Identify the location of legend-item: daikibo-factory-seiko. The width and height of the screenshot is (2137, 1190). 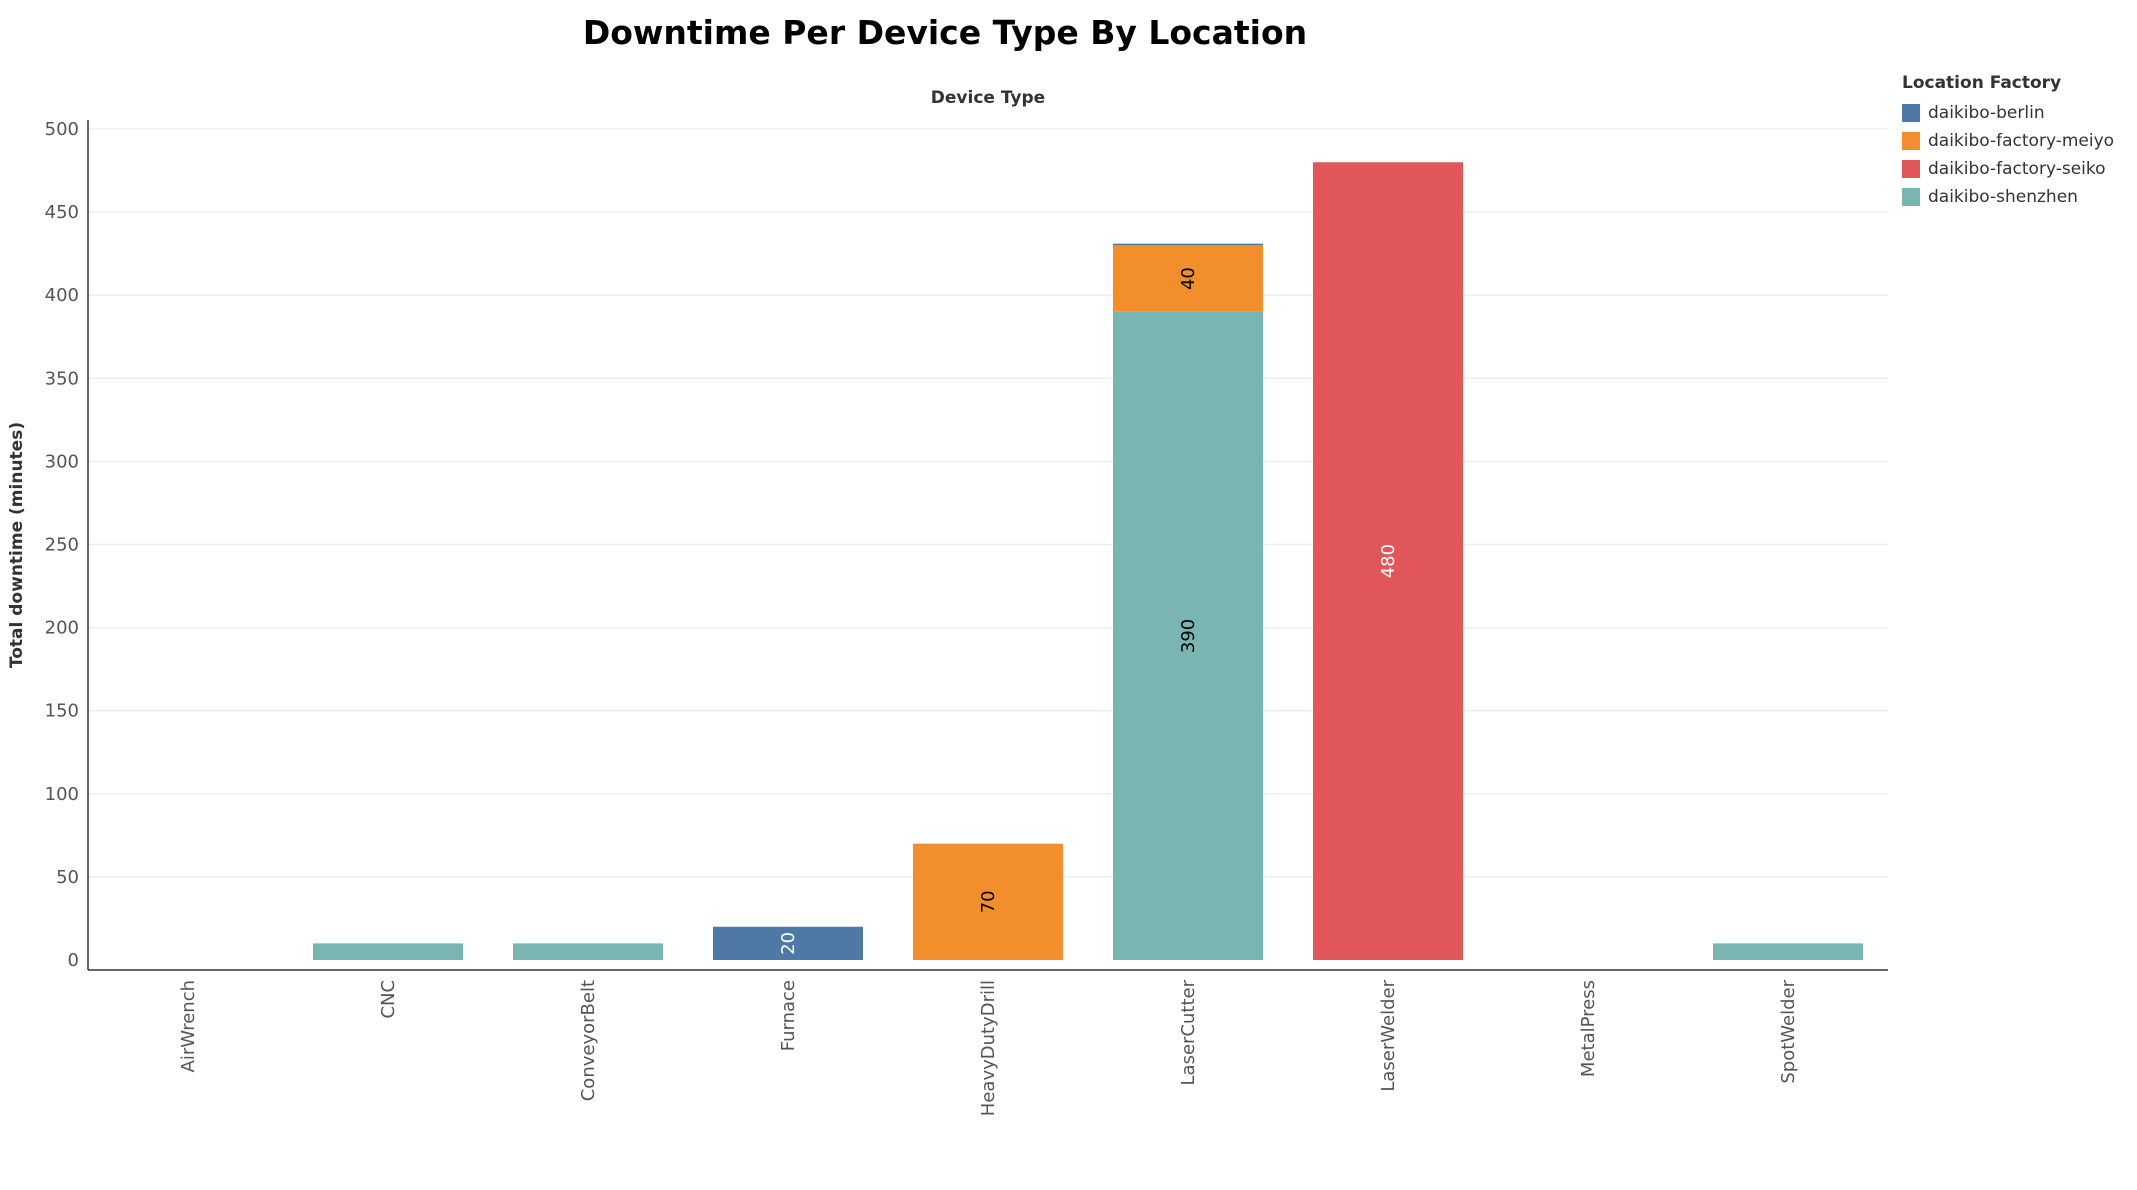
(2008, 169).